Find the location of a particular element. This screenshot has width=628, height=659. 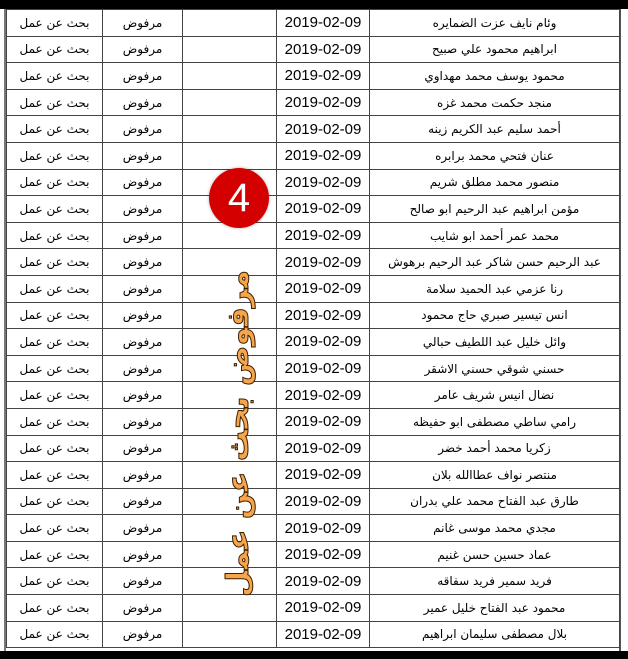

name-cell: أحمد سليم عبد الكريم زينه is located at coordinates (494, 129).